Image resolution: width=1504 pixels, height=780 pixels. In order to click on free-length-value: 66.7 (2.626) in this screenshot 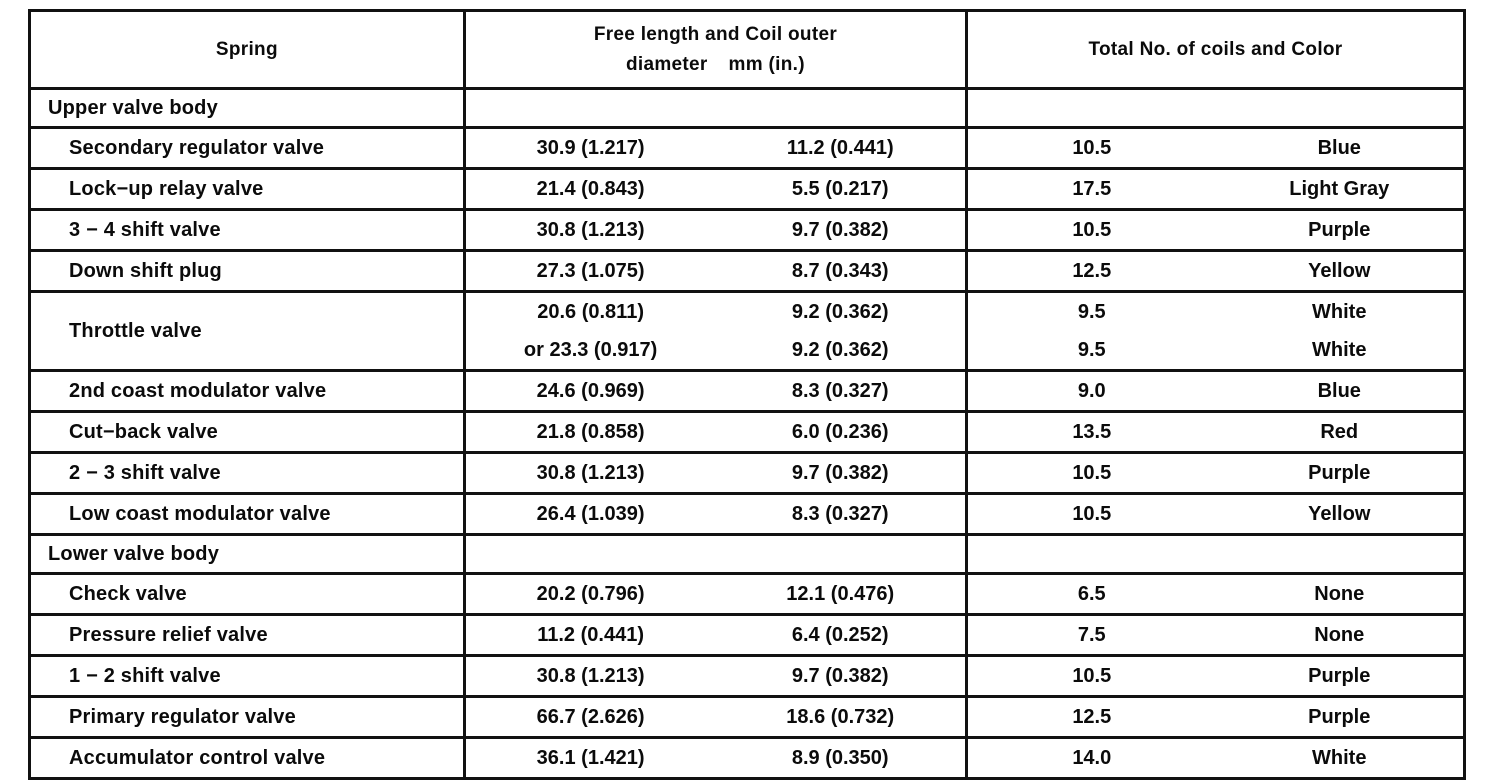, I will do `click(590, 717)`.